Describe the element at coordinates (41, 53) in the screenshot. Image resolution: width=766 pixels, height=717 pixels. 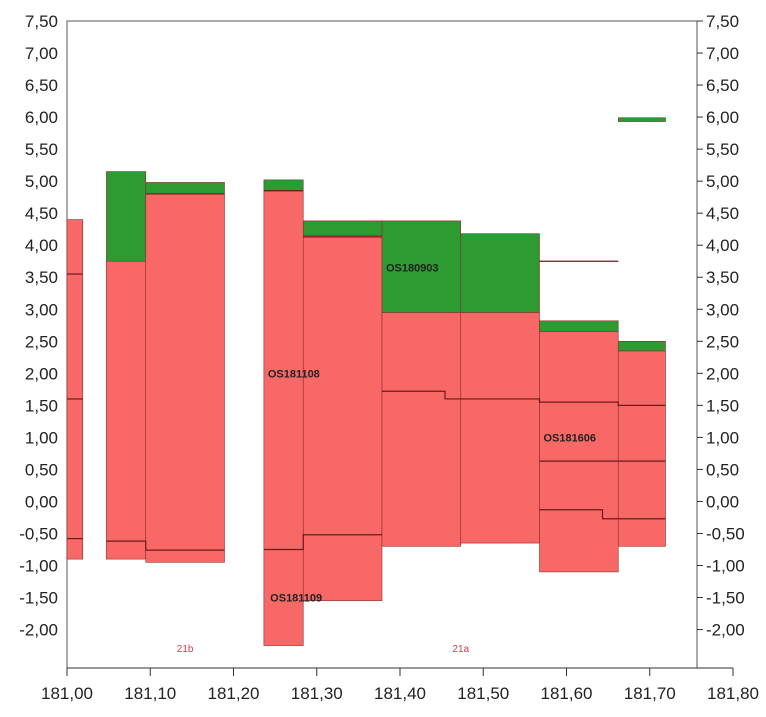
I see `y-tick-label-left: 7,00` at that location.